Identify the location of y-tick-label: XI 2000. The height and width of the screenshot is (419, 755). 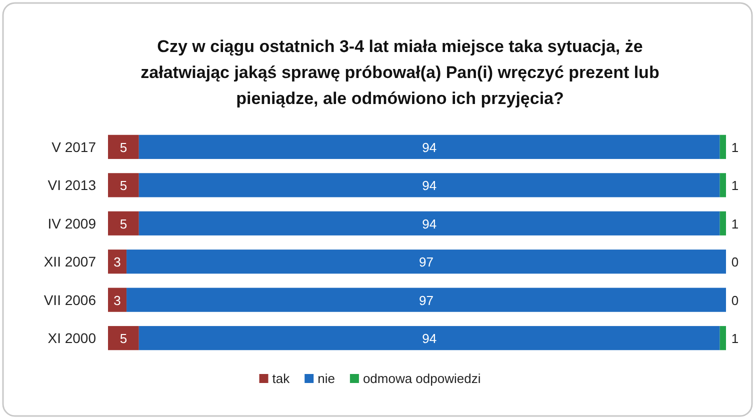
(72, 338).